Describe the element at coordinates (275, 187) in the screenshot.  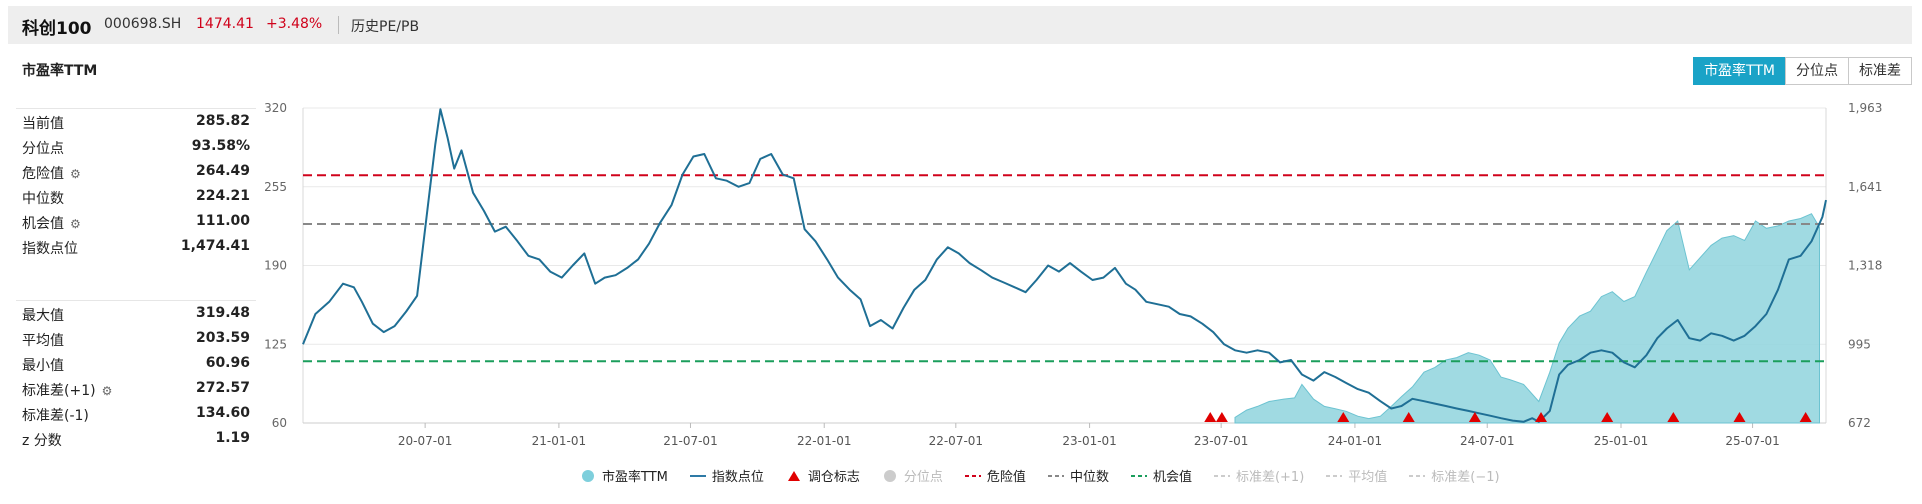
I see `y-left-tick-label: 255` at that location.